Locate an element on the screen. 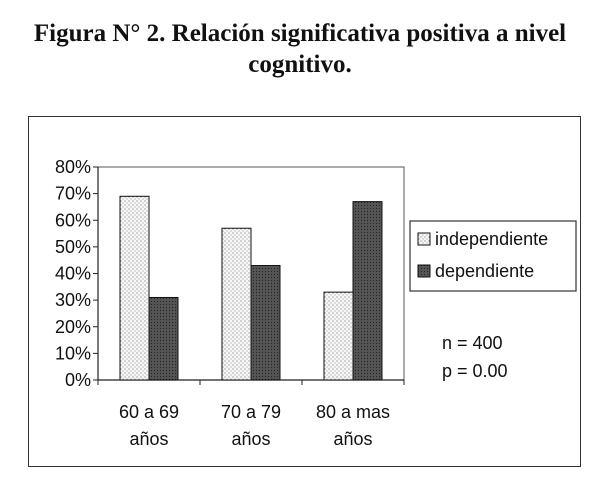  legend-swatch-dependiente is located at coordinates (424, 271).